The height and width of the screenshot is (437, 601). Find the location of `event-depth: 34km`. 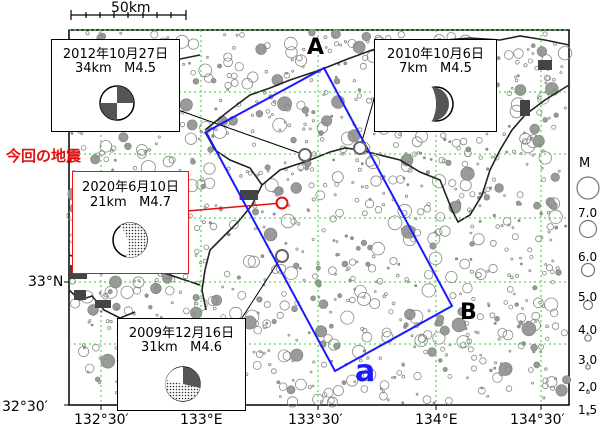

event-depth: 34km is located at coordinates (93, 68).